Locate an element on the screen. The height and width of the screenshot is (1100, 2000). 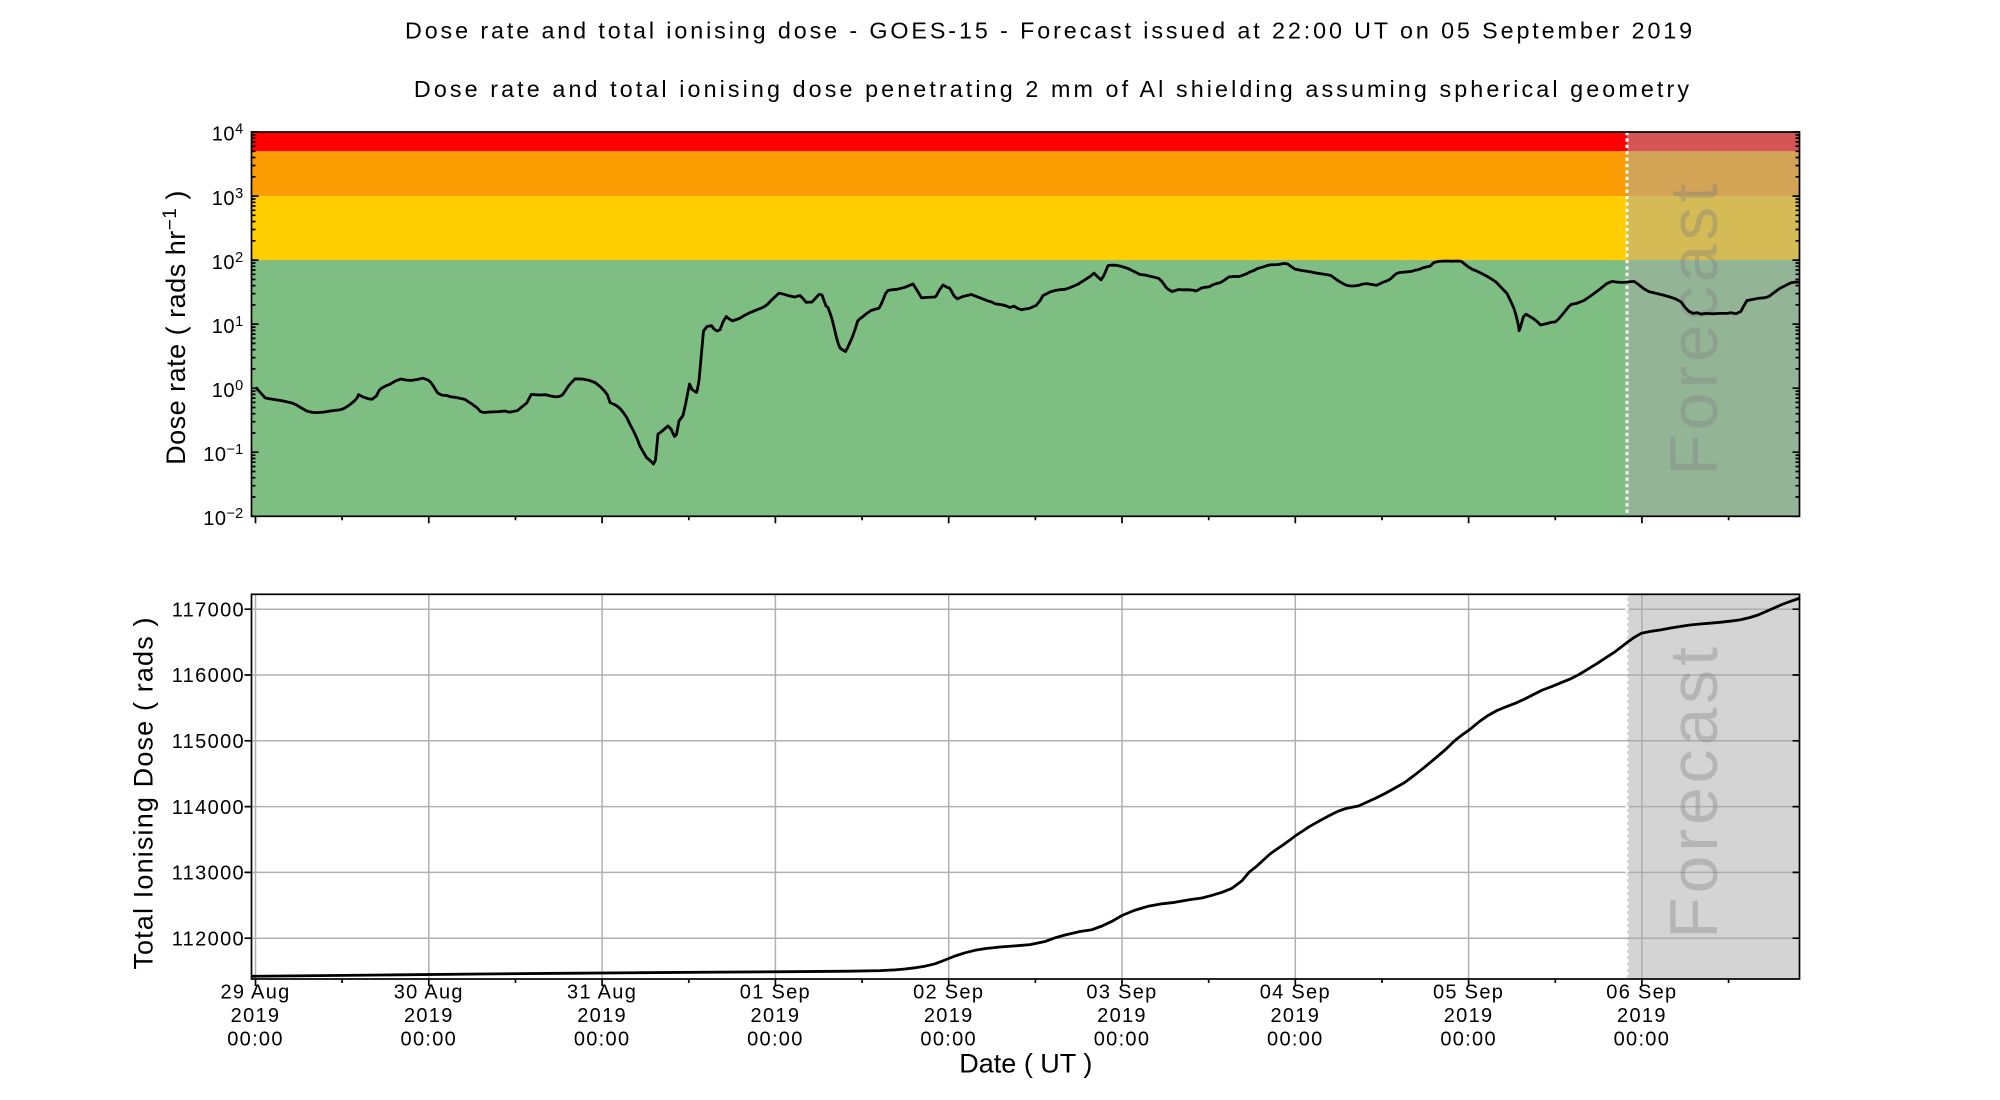
svg-text: 10³ is located at coordinates (228, 198).